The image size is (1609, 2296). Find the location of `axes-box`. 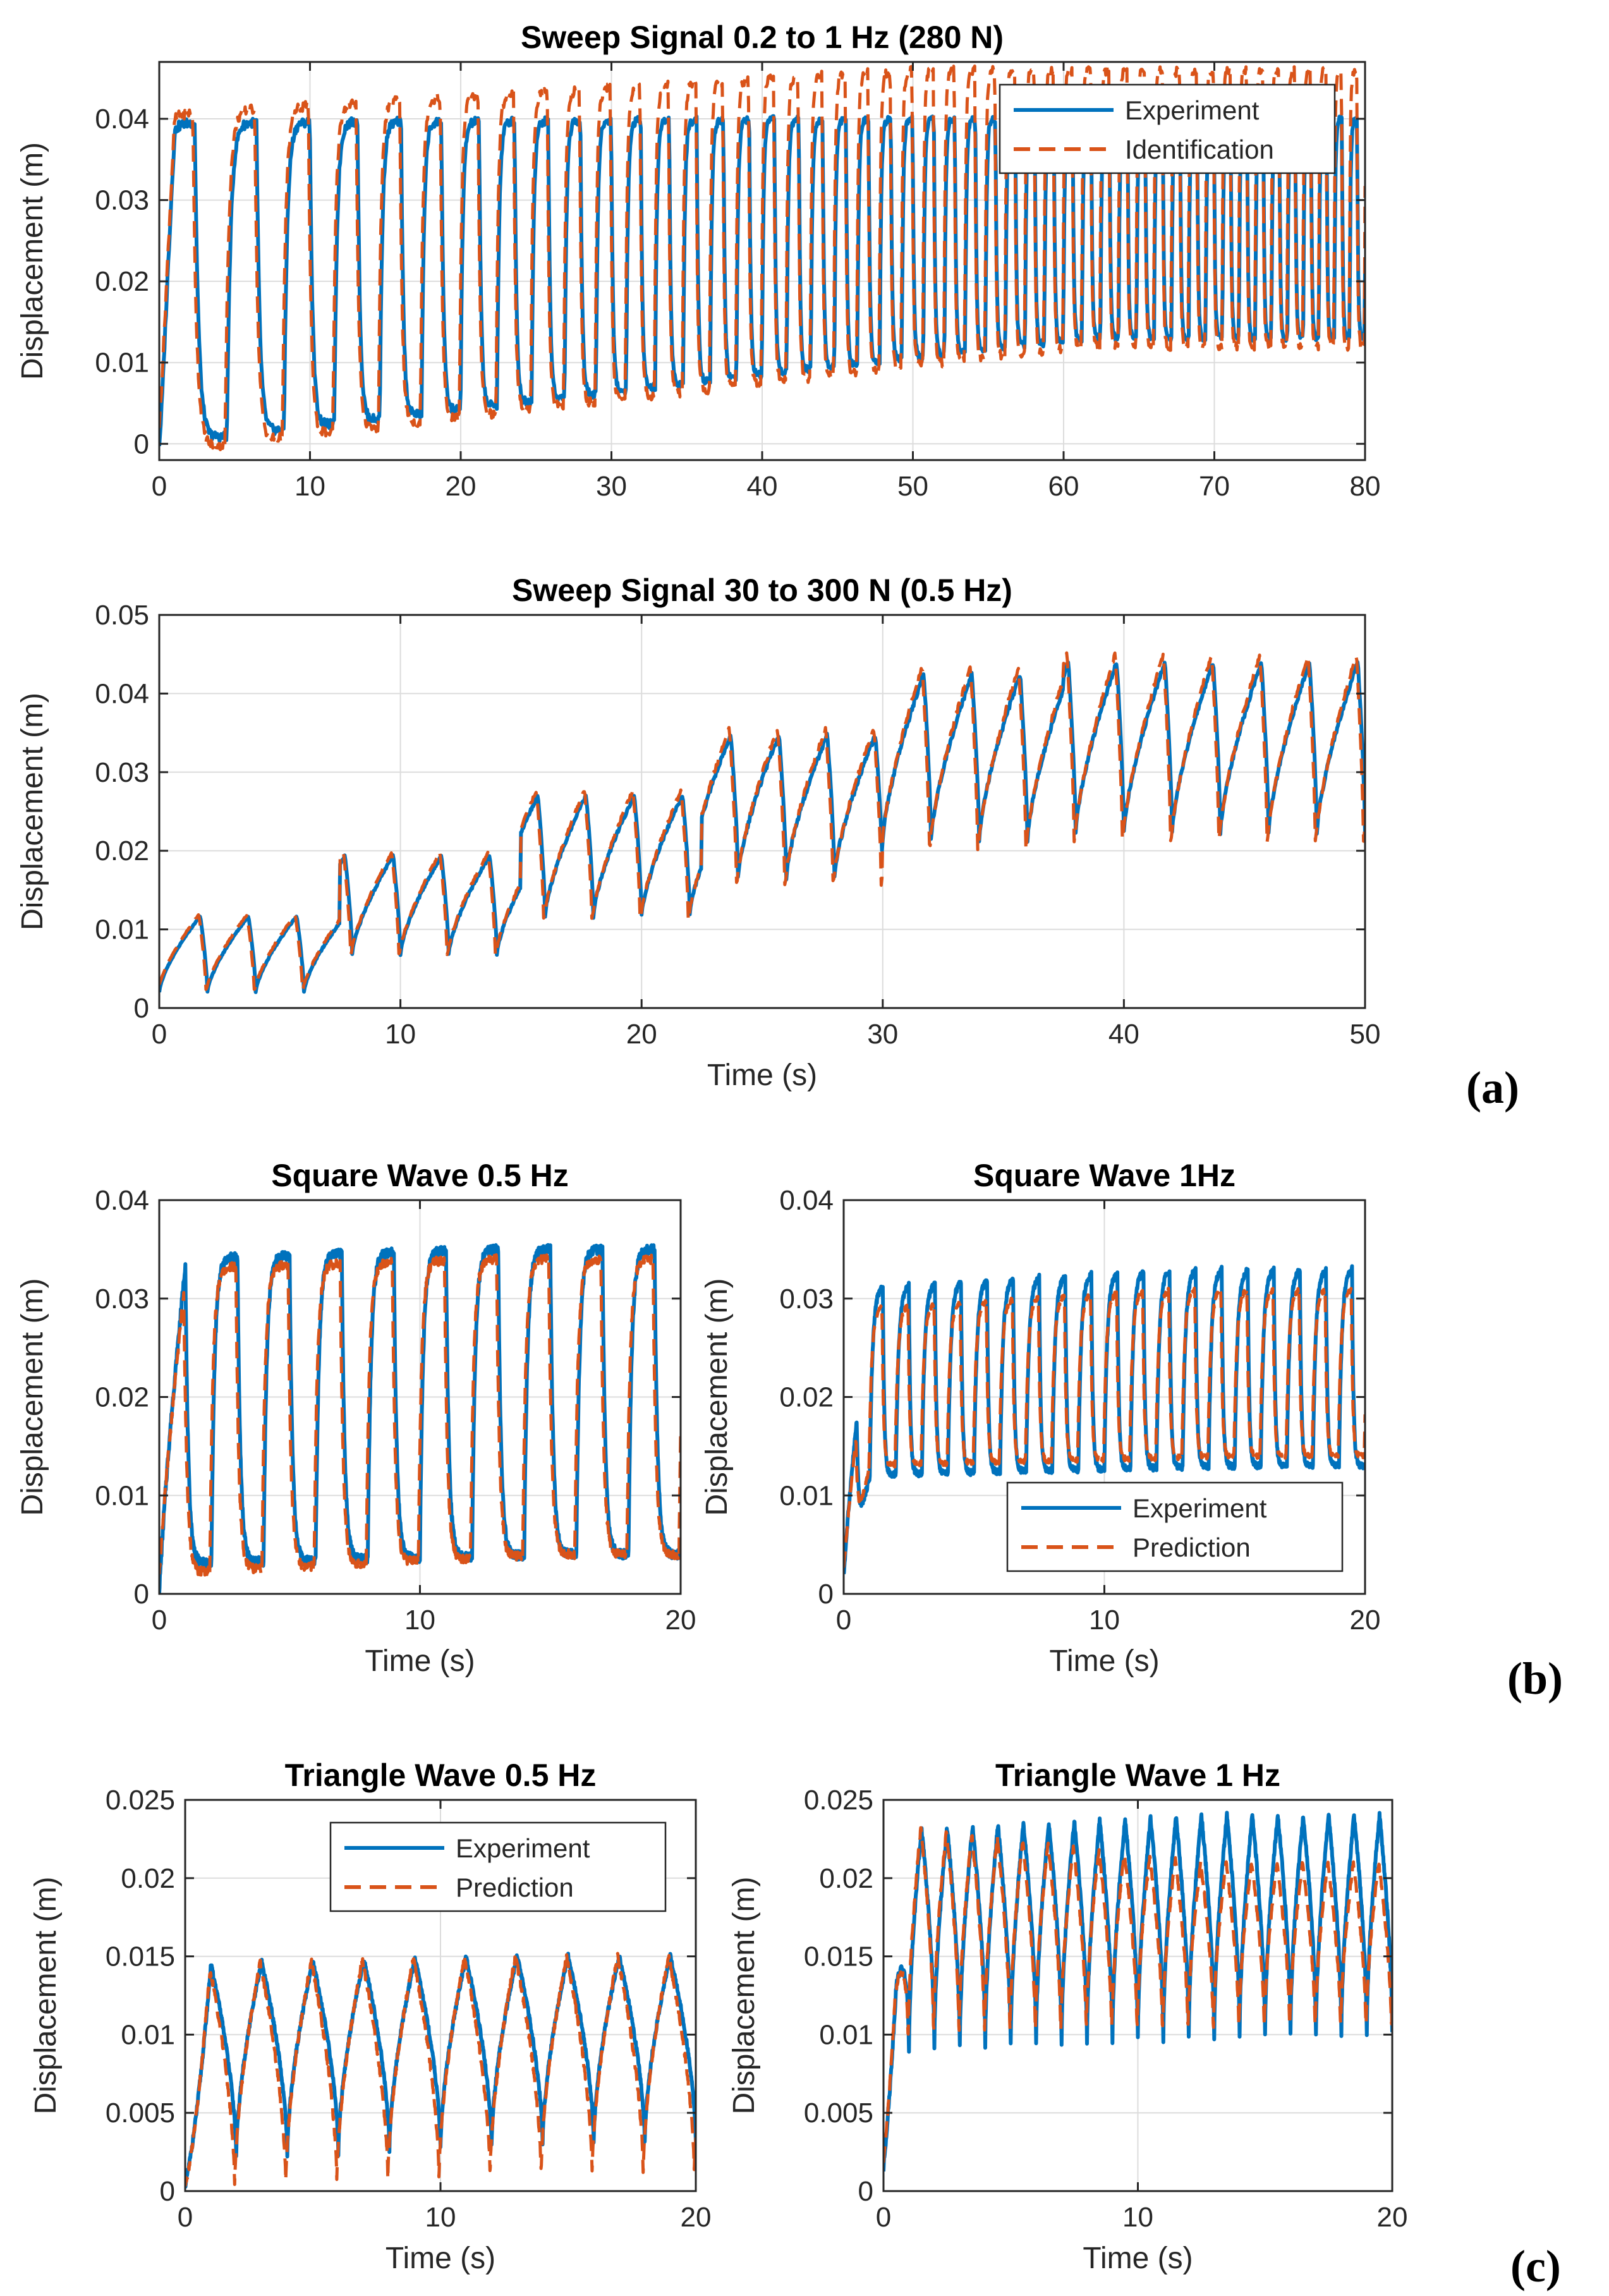

axes-box is located at coordinates (762, 811).